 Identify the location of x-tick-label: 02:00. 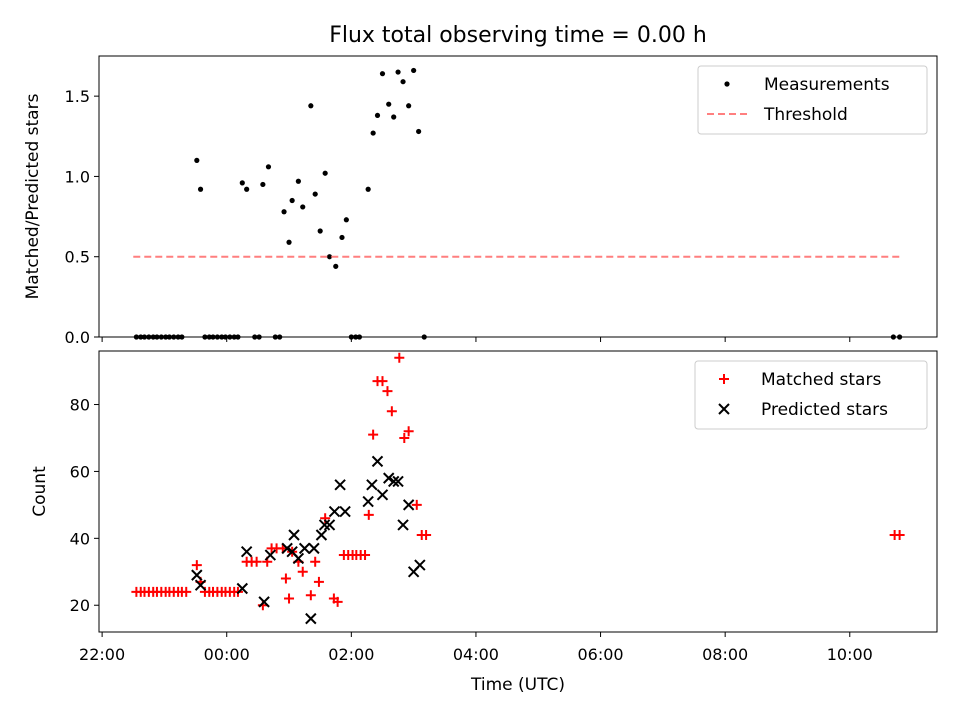
(351, 654).